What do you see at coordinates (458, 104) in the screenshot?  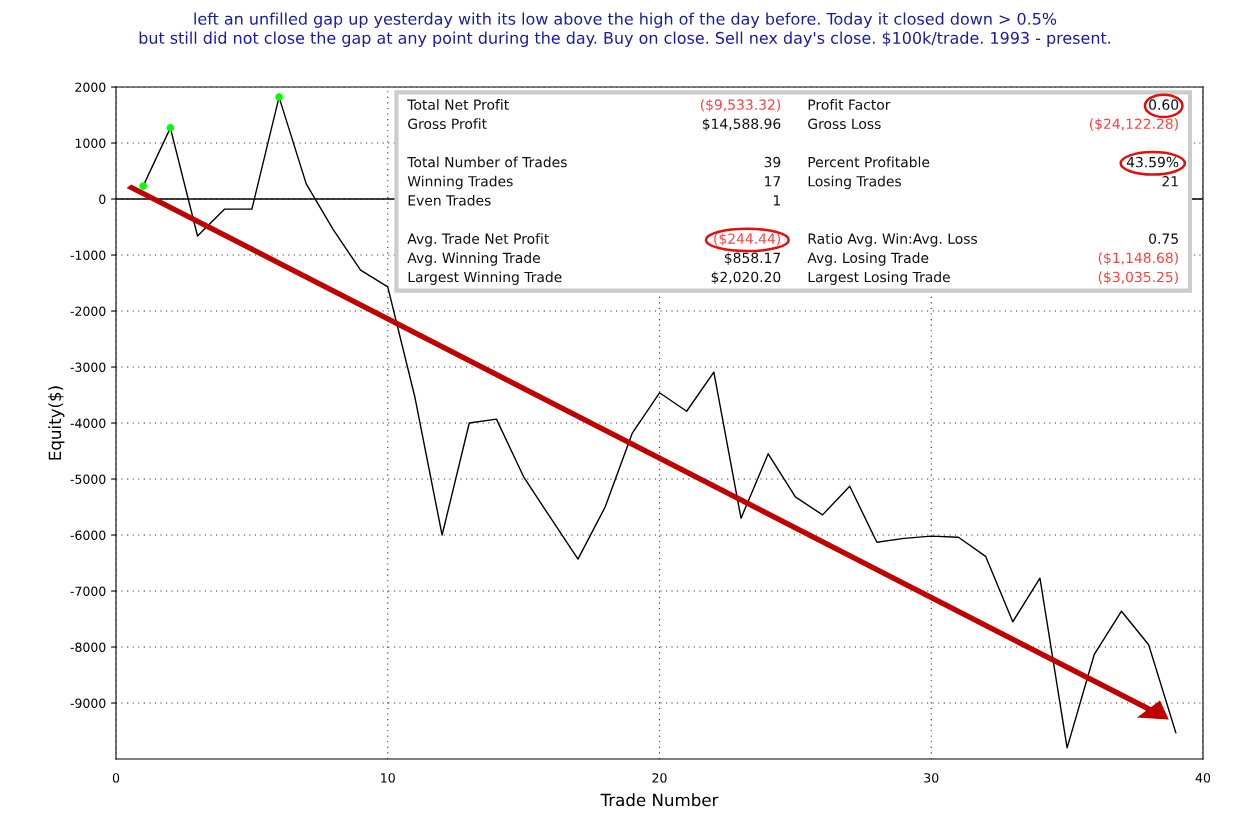 I see `annotation: Total Net Profit` at bounding box center [458, 104].